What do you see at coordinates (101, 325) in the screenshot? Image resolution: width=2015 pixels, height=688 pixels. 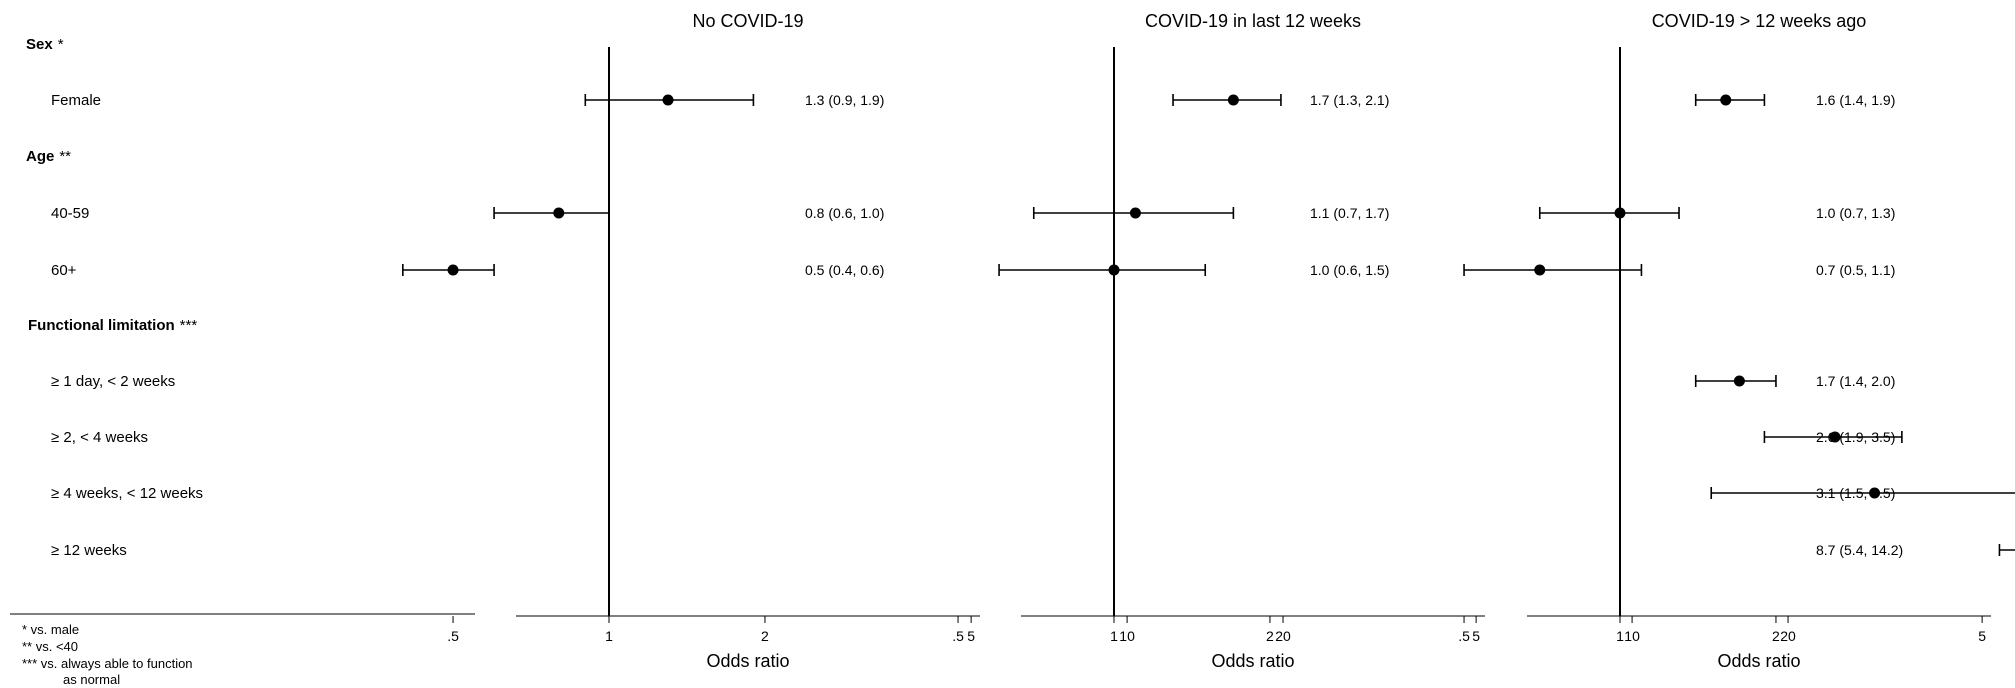 I see `row-header-text: Functional limitation` at bounding box center [101, 325].